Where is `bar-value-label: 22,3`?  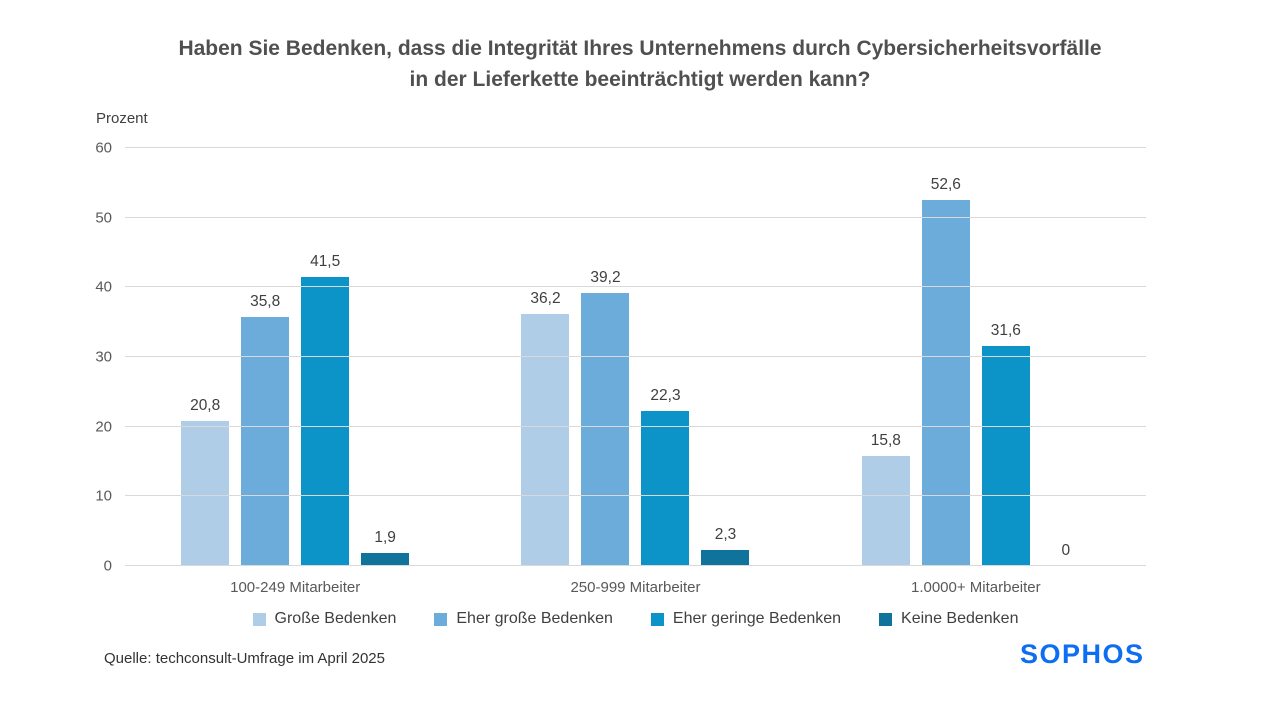
bar-value-label: 22,3 is located at coordinates (665, 395).